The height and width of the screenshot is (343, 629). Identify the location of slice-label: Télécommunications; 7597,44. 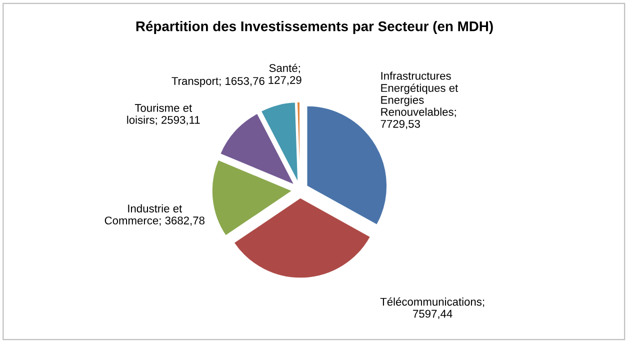
(432, 308).